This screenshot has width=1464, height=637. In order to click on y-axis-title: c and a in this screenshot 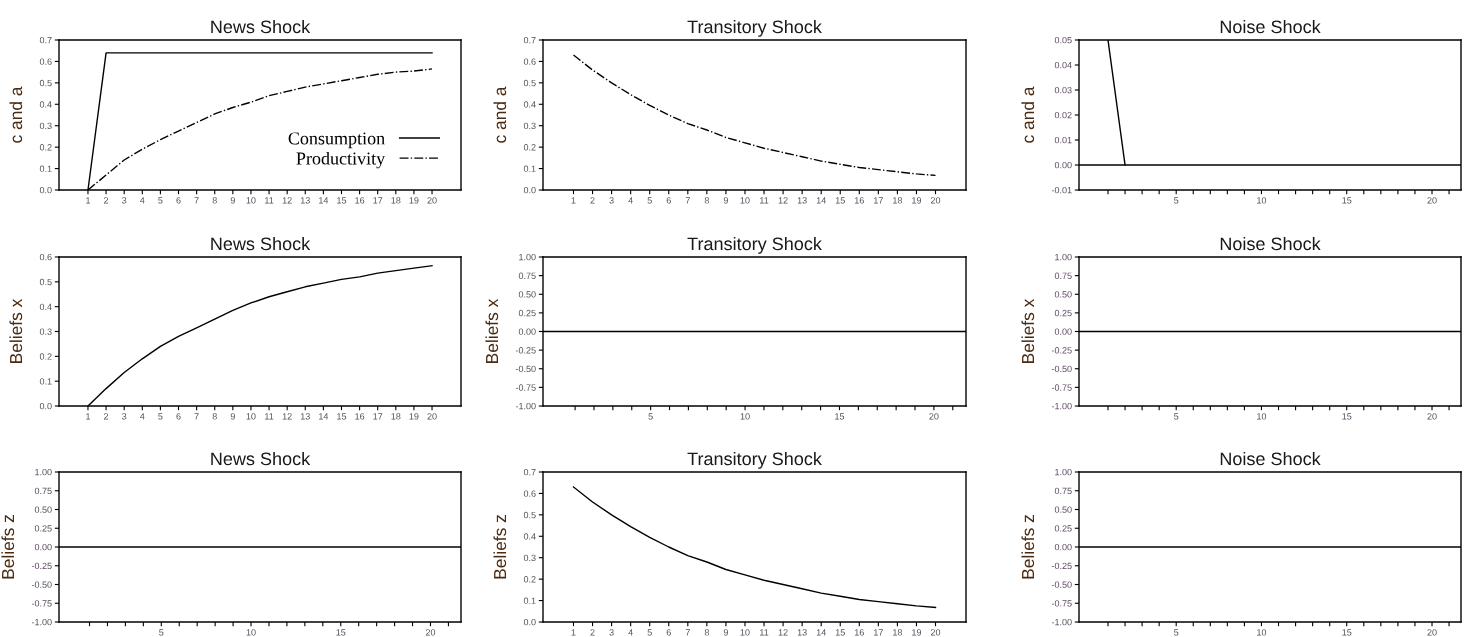, I will do `click(16, 114)`.